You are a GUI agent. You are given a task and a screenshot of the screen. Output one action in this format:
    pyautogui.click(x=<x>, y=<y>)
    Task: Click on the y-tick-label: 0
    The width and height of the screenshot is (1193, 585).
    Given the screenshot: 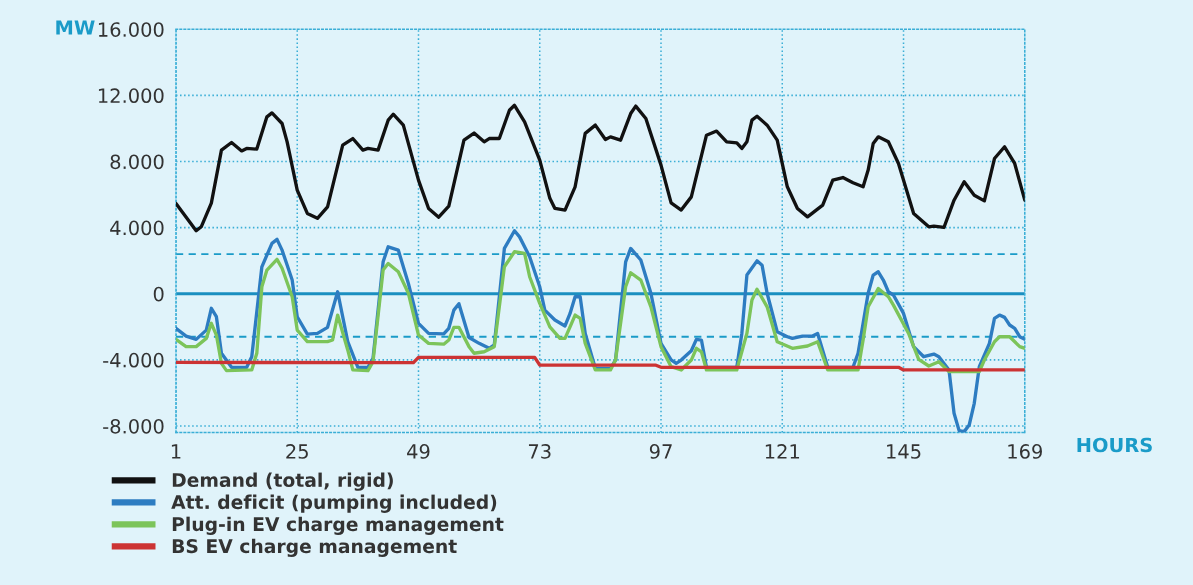 What is the action you would take?
    pyautogui.click(x=158, y=294)
    